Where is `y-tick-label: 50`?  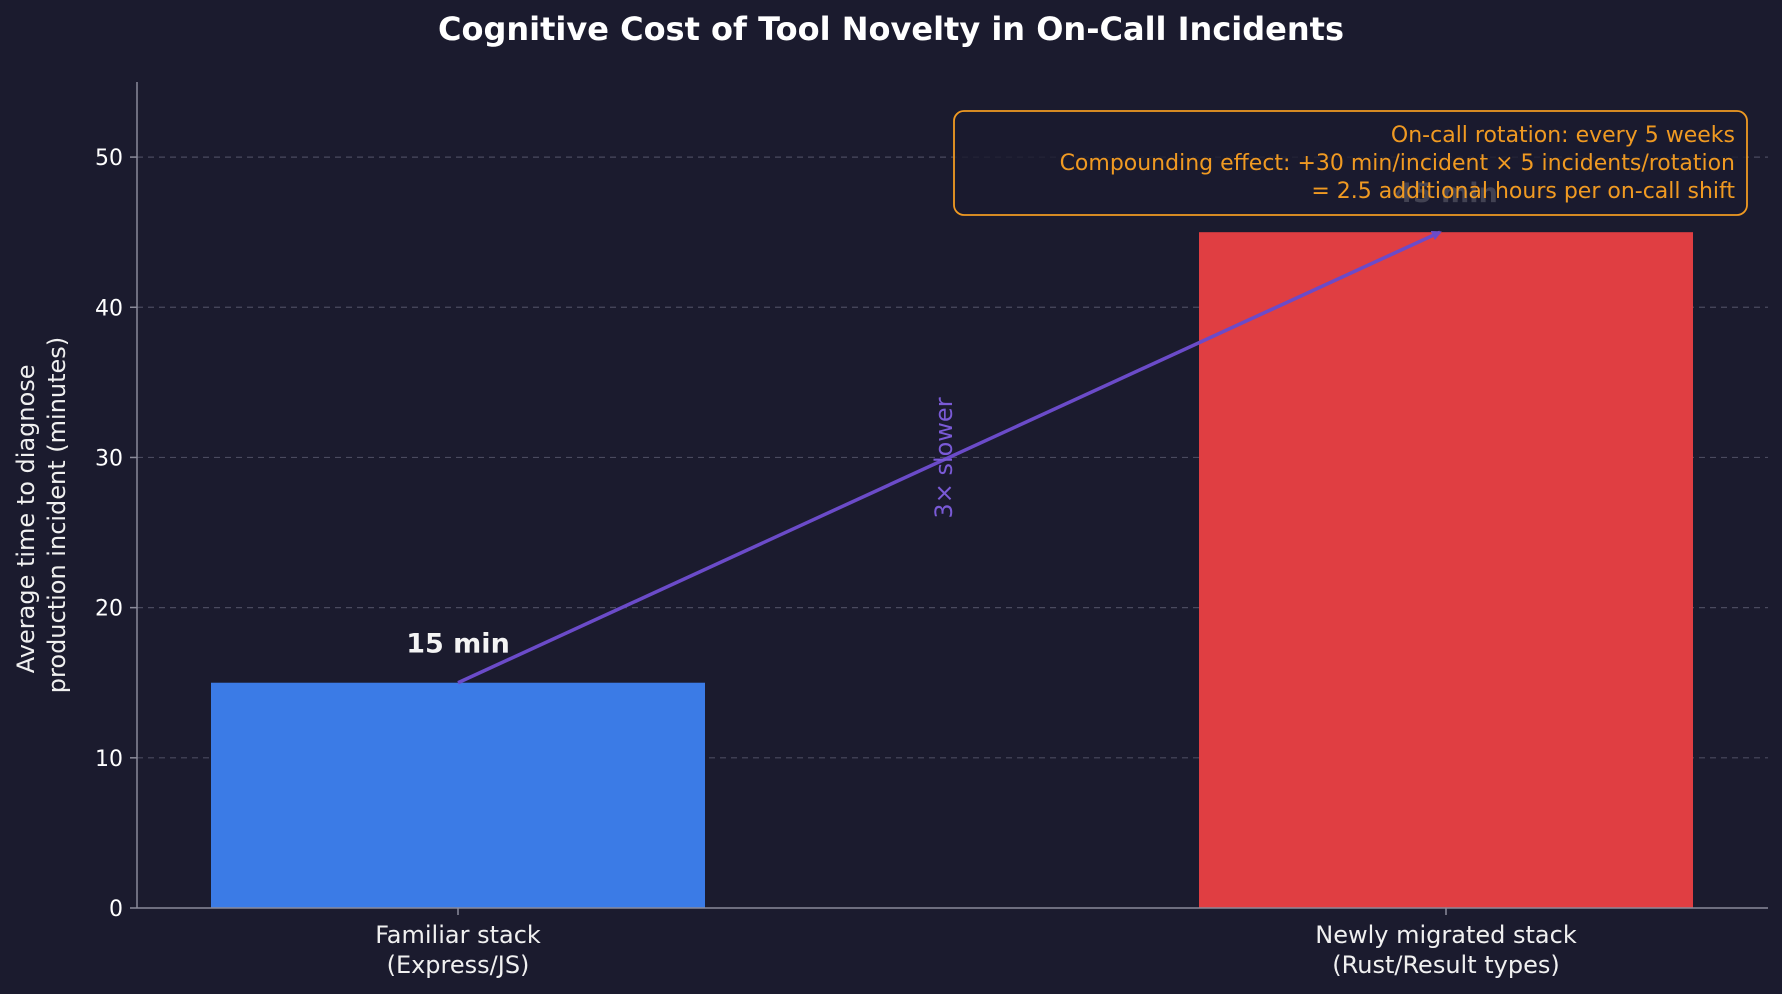 y-tick-label: 50 is located at coordinates (109, 158).